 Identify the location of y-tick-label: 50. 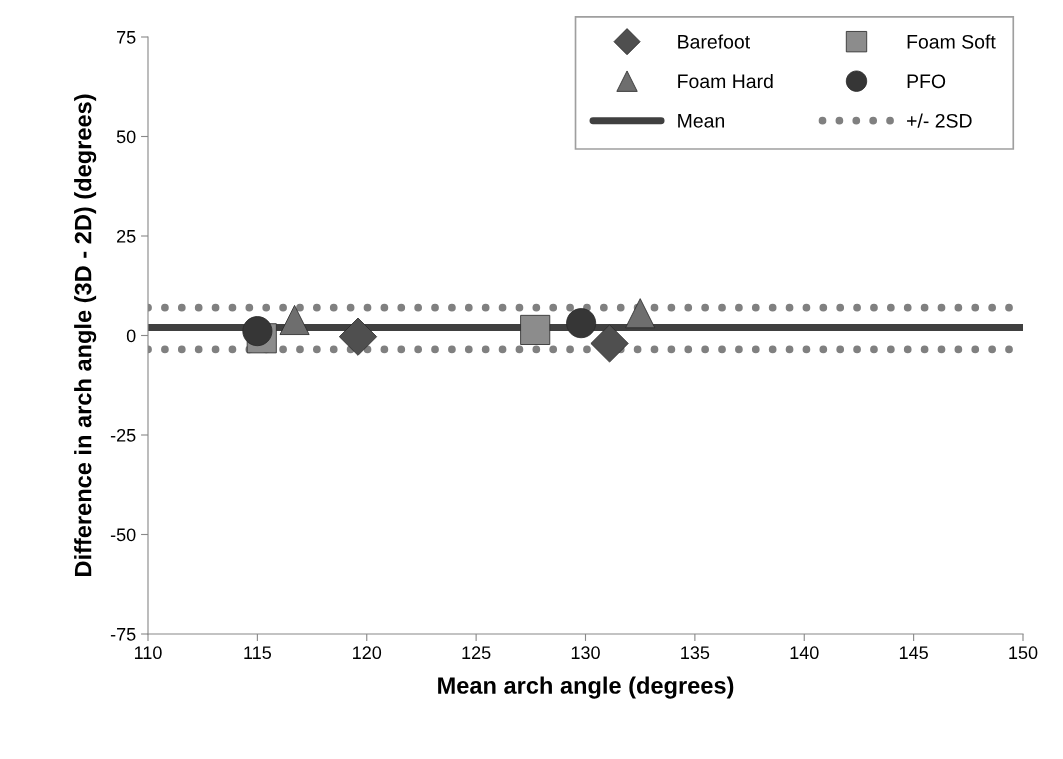
(126, 137).